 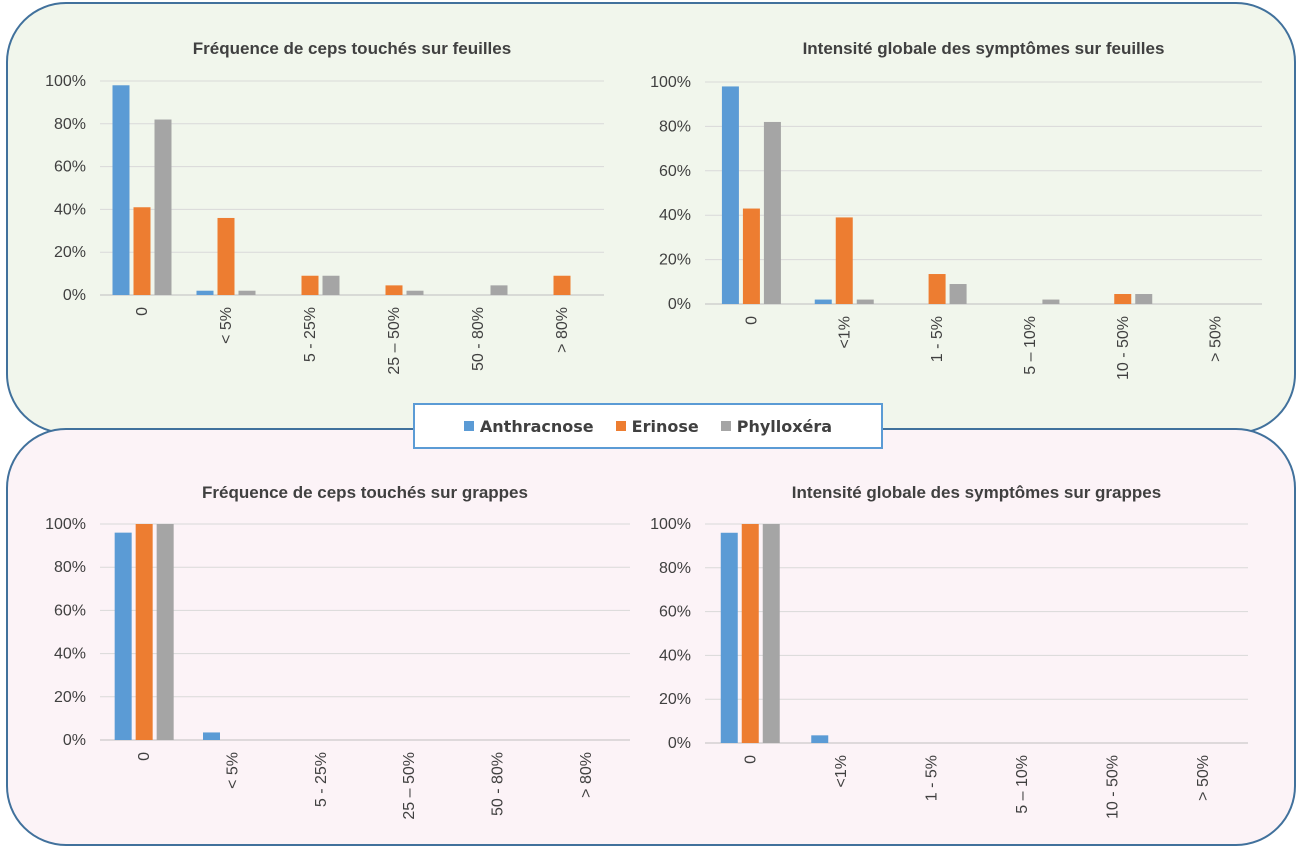 I want to click on legend-swatch-anthracnose, so click(x=468, y=426).